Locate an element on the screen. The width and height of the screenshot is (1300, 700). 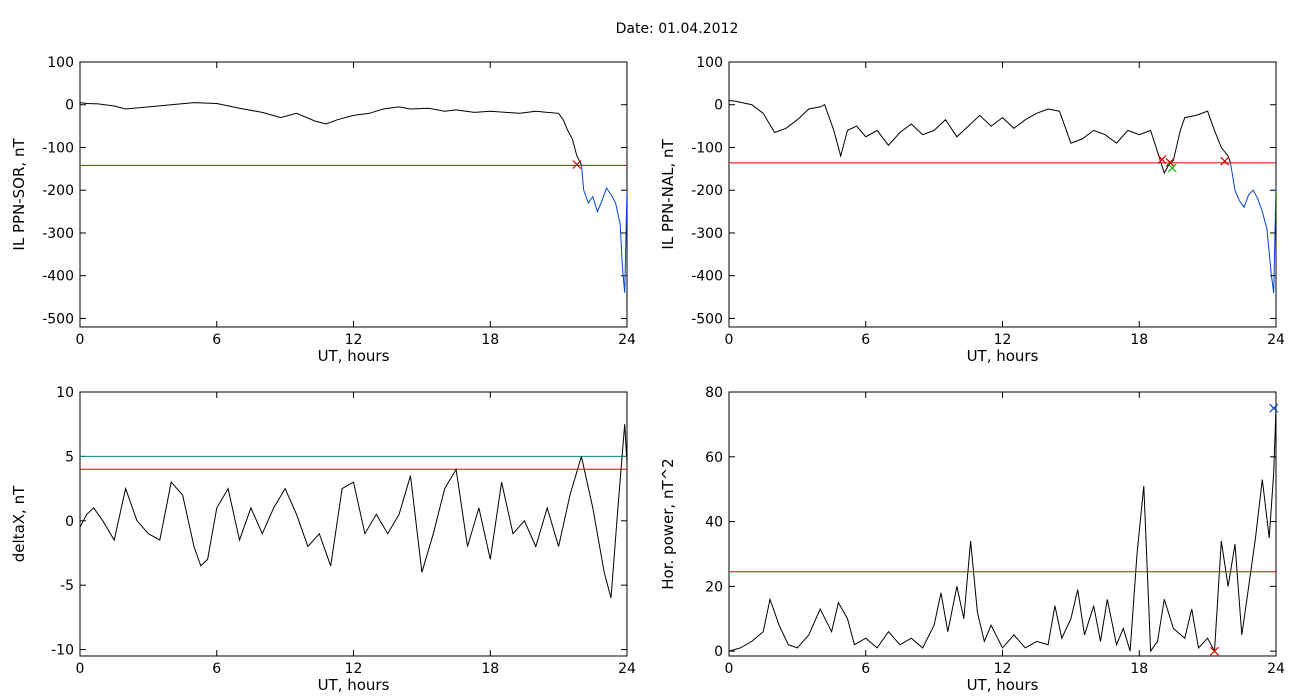
y-tick-label: 60 is located at coordinates (714, 458).